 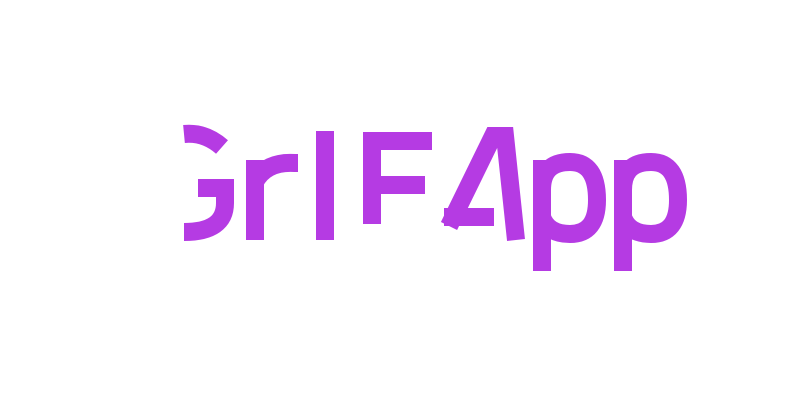 I want to click on logo-letter-f, so click(x=397, y=178).